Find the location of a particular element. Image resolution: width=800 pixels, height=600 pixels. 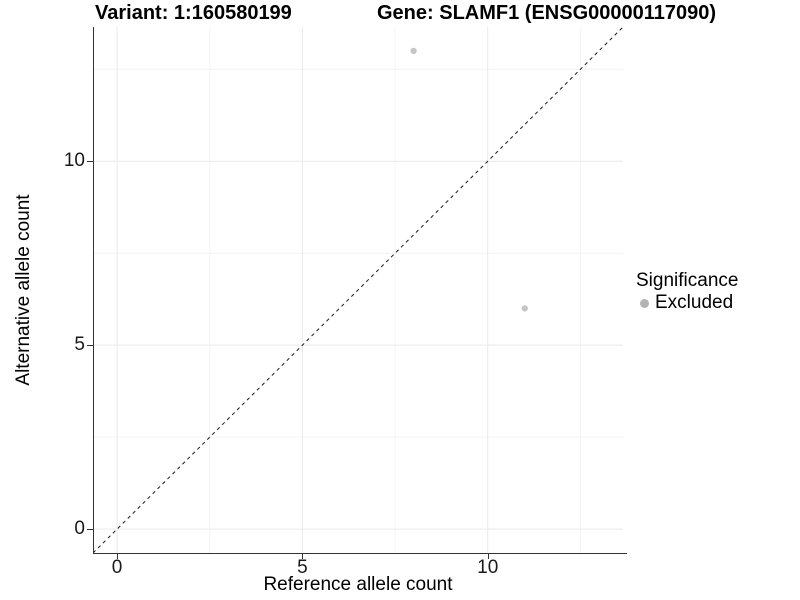

legend: Significance Excluded is located at coordinates (687, 291).